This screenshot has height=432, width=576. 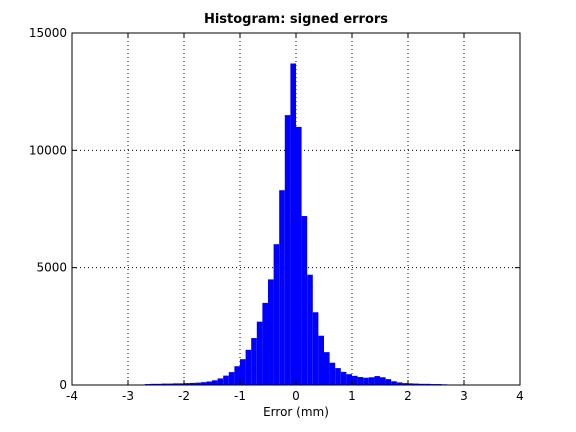 What do you see at coordinates (48, 150) in the screenshot?
I see `y-tick-label: 10000` at bounding box center [48, 150].